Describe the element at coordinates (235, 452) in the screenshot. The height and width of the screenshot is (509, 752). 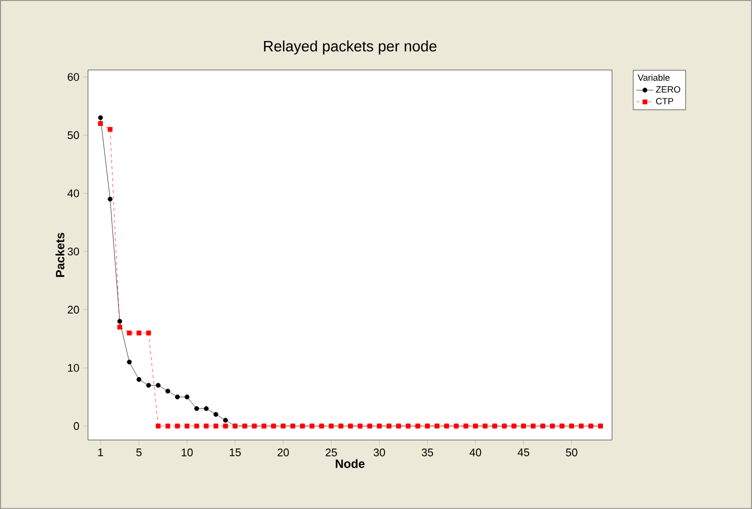
I see `x-tick-label: 15` at that location.